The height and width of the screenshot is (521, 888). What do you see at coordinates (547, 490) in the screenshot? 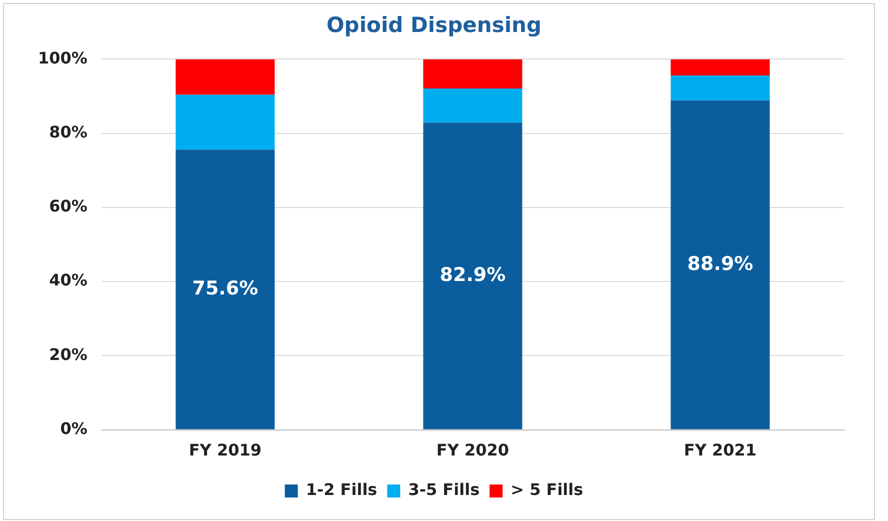
I see `legend-label: > 5 Fills` at bounding box center [547, 490].